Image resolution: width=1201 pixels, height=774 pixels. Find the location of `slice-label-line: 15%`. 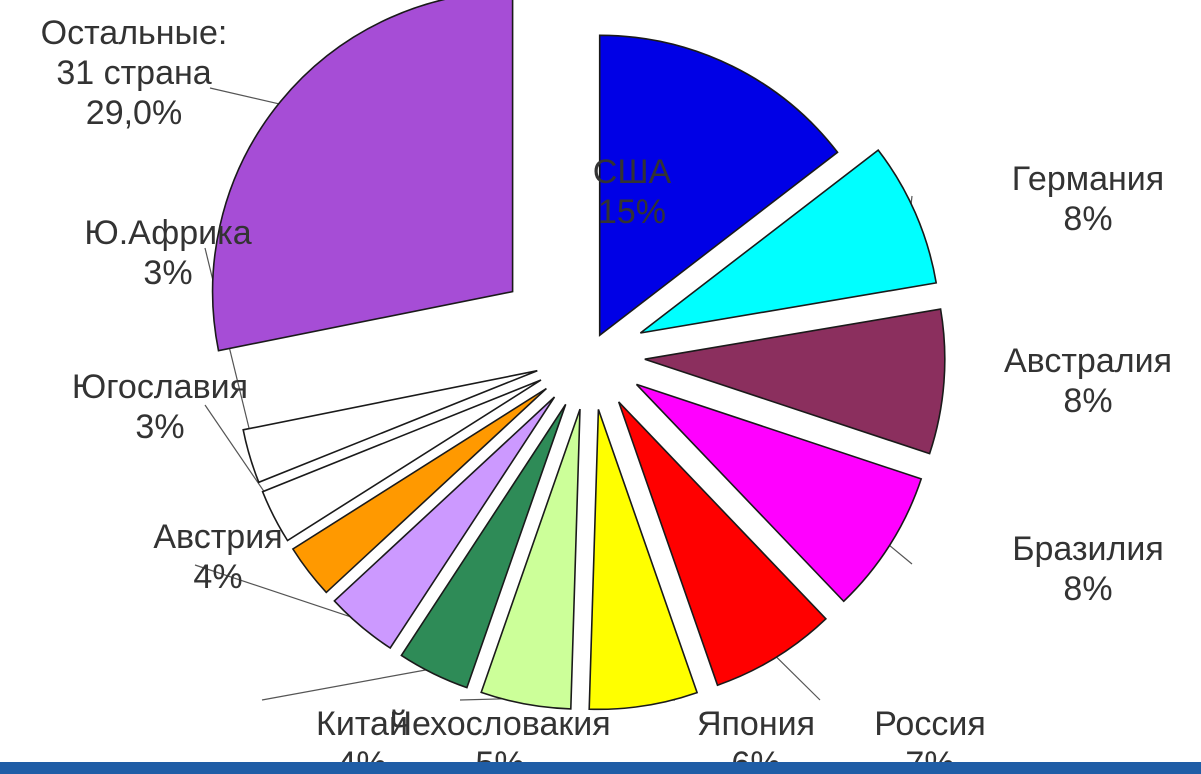

slice-label-line: 15% is located at coordinates (632, 212).